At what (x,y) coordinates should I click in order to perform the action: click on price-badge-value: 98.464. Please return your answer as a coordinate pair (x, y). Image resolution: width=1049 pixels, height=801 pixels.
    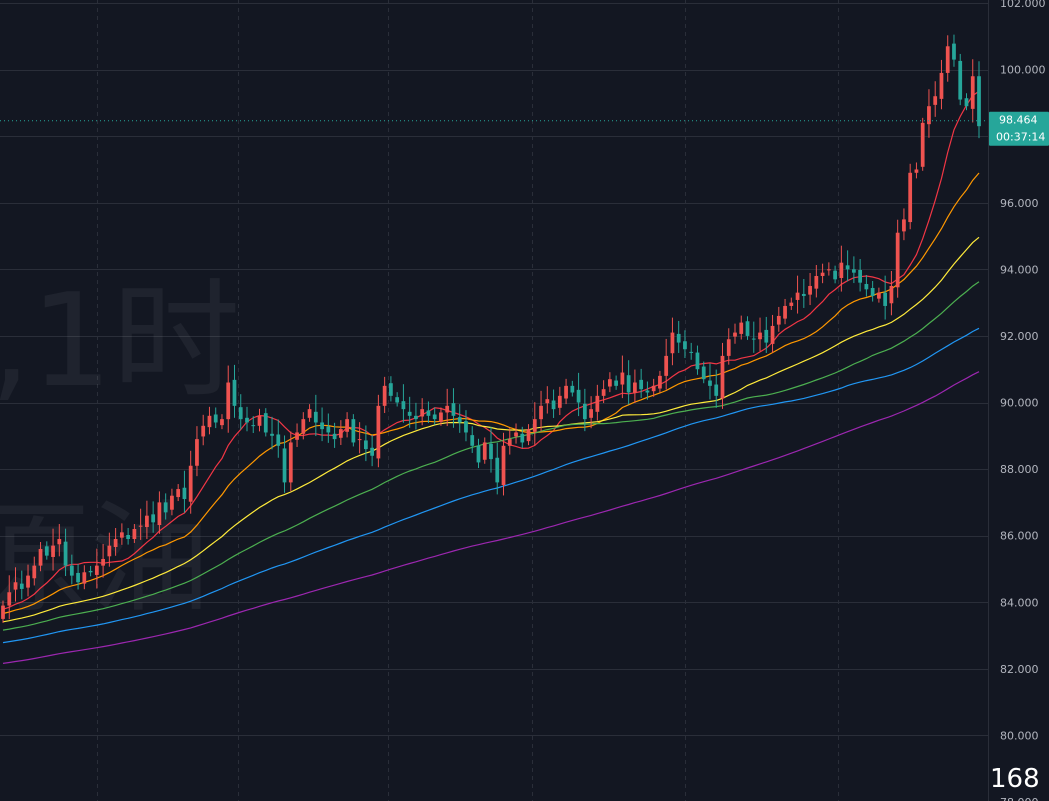
    Looking at the image, I should click on (1018, 120).